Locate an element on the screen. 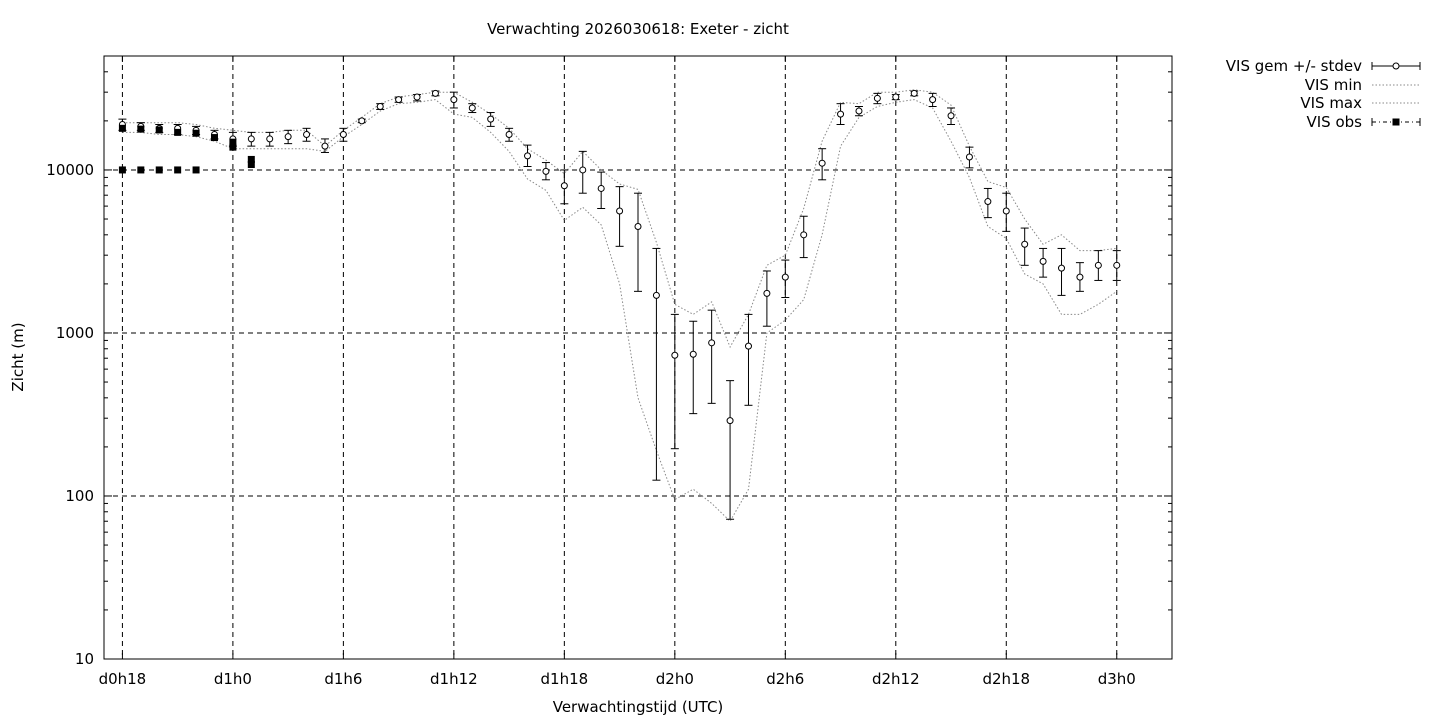 This screenshot has height=720, width=1440. x-tick-label: d1h6 is located at coordinates (343, 679).